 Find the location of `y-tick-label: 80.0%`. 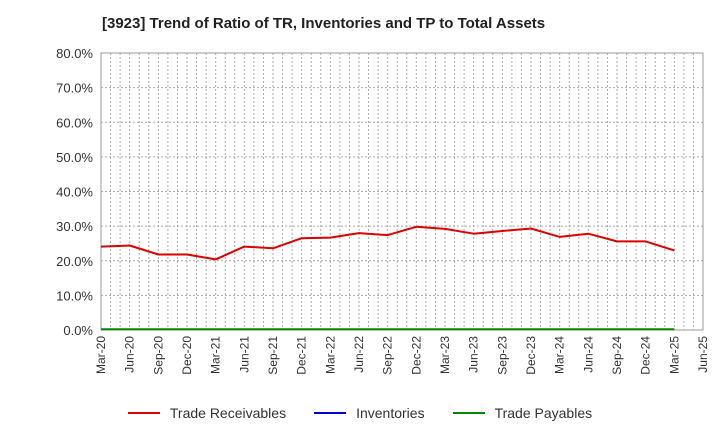

y-tick-label: 80.0% is located at coordinates (74, 53).